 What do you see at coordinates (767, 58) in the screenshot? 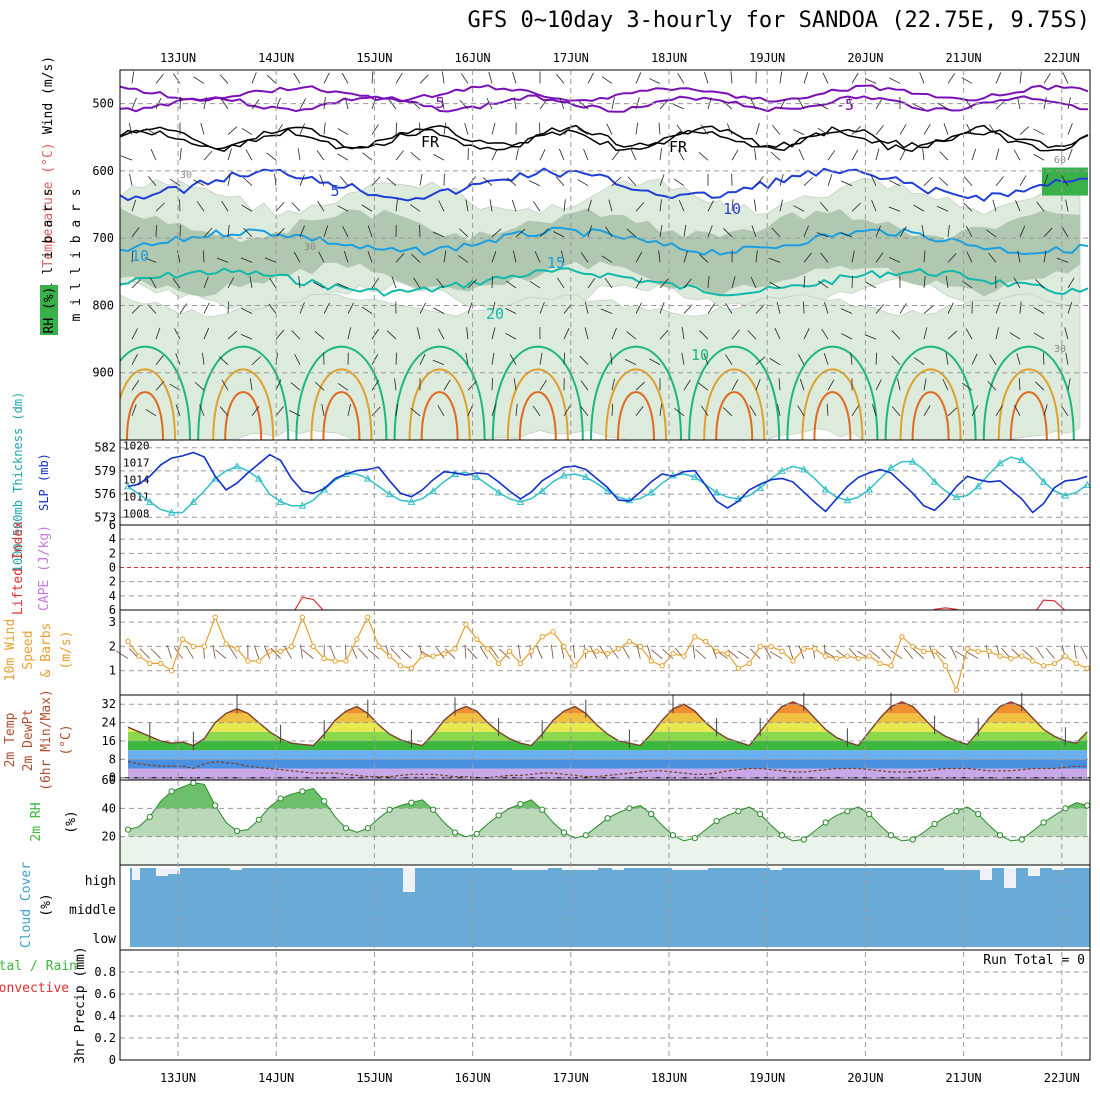
I see `date-label-top: 19JUN` at bounding box center [767, 58].